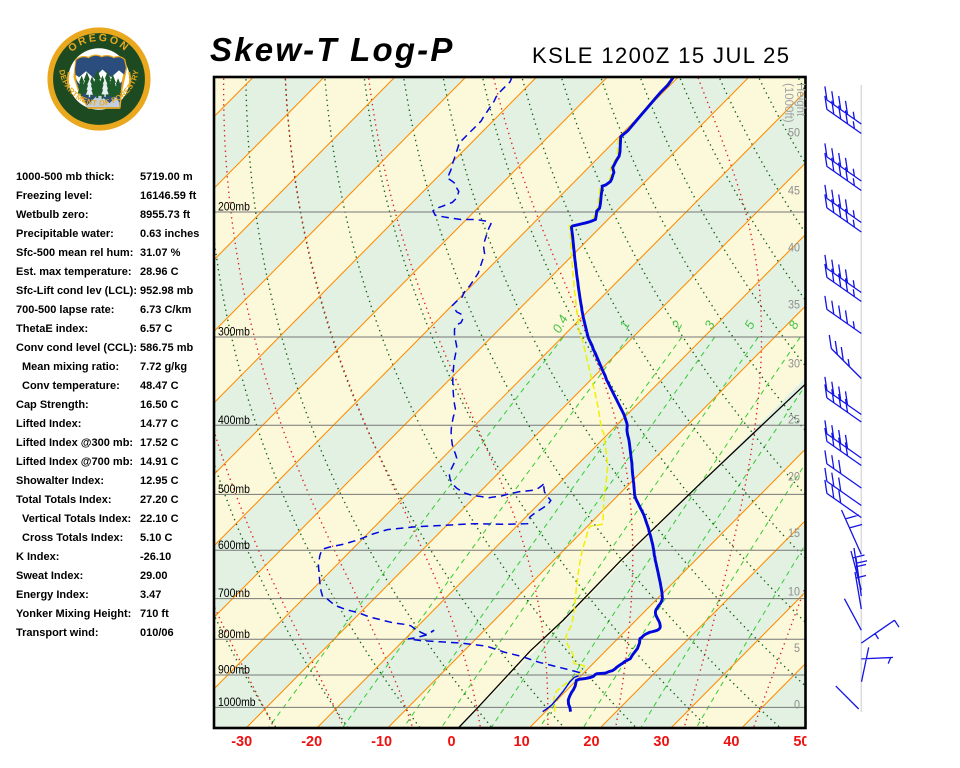 Image resolution: width=960 pixels, height=768 pixels. Describe the element at coordinates (234, 545) in the screenshot. I see `svg-text: 600mb` at that location.